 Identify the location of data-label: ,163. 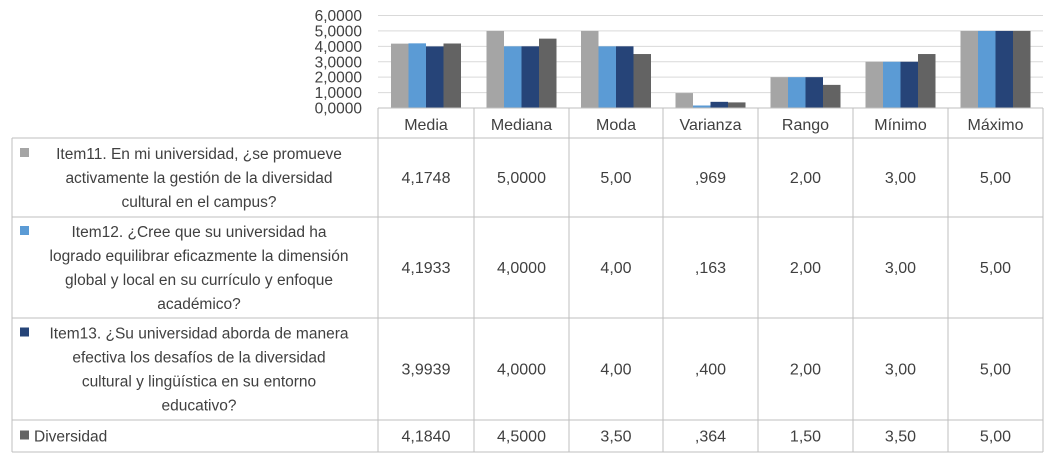
(710, 268).